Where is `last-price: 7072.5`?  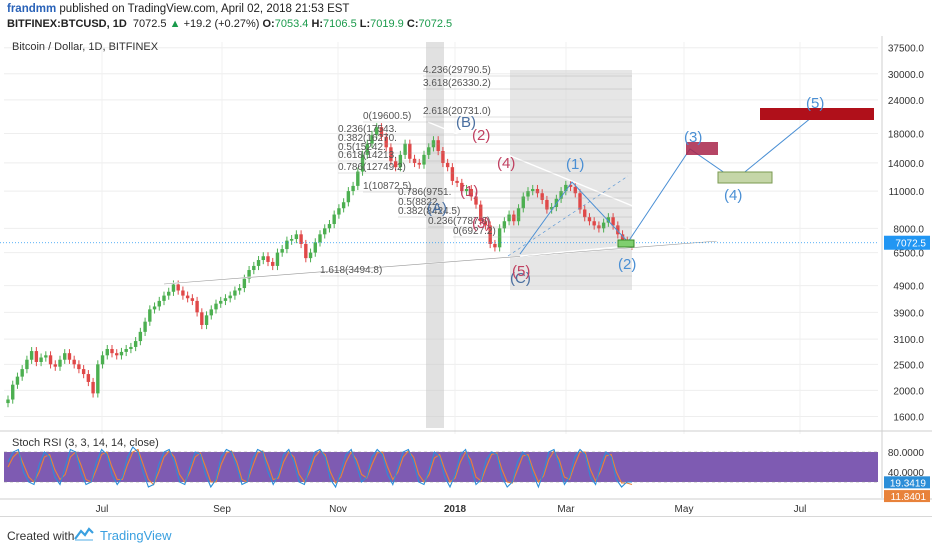
last-price: 7072.5 is located at coordinates (149, 24).